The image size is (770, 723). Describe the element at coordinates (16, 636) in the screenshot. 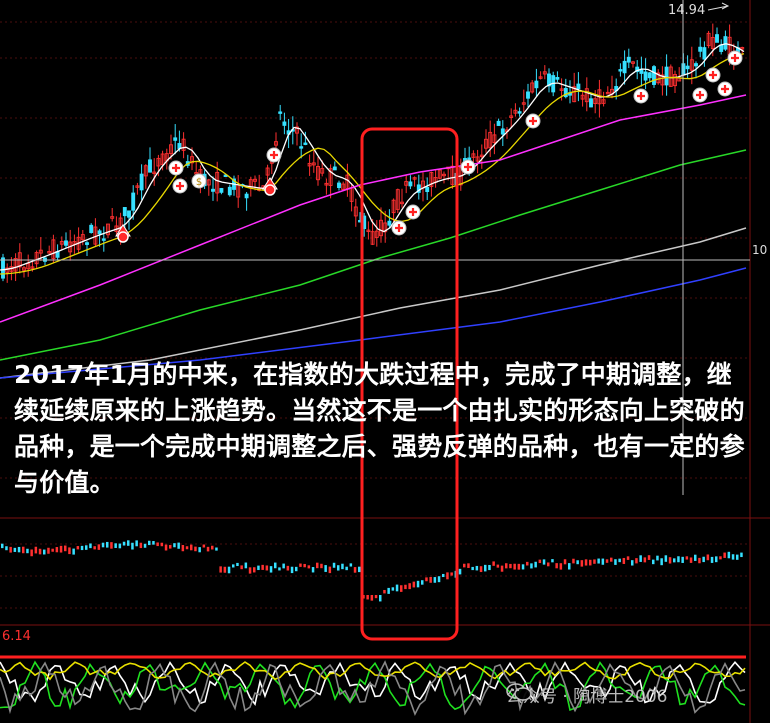

I see `indicator-value-label: 6.14` at that location.